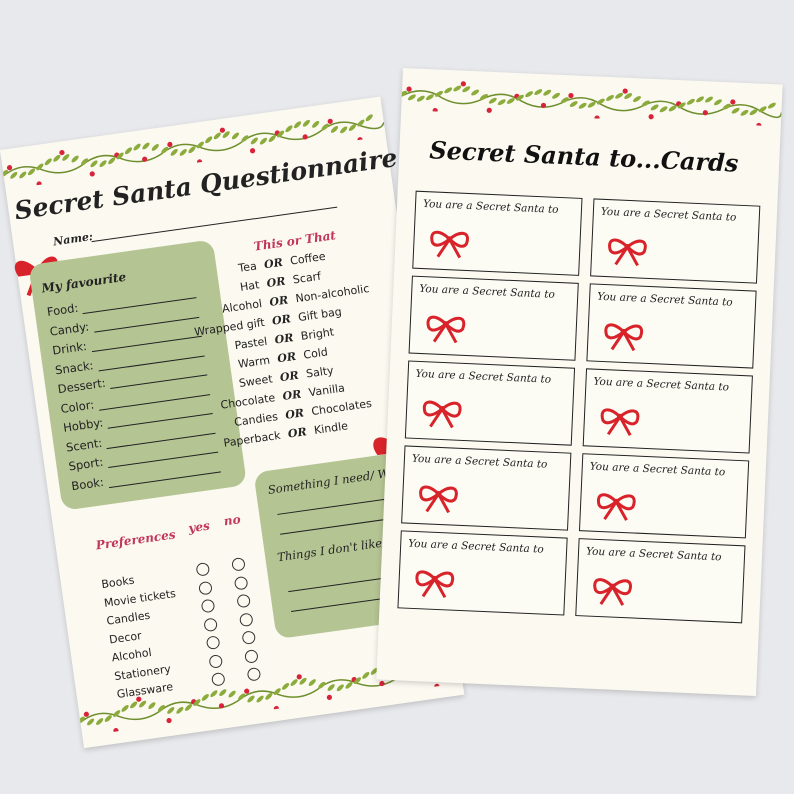  Describe the element at coordinates (317, 334) in the screenshot. I see `option-b: Bright` at that location.